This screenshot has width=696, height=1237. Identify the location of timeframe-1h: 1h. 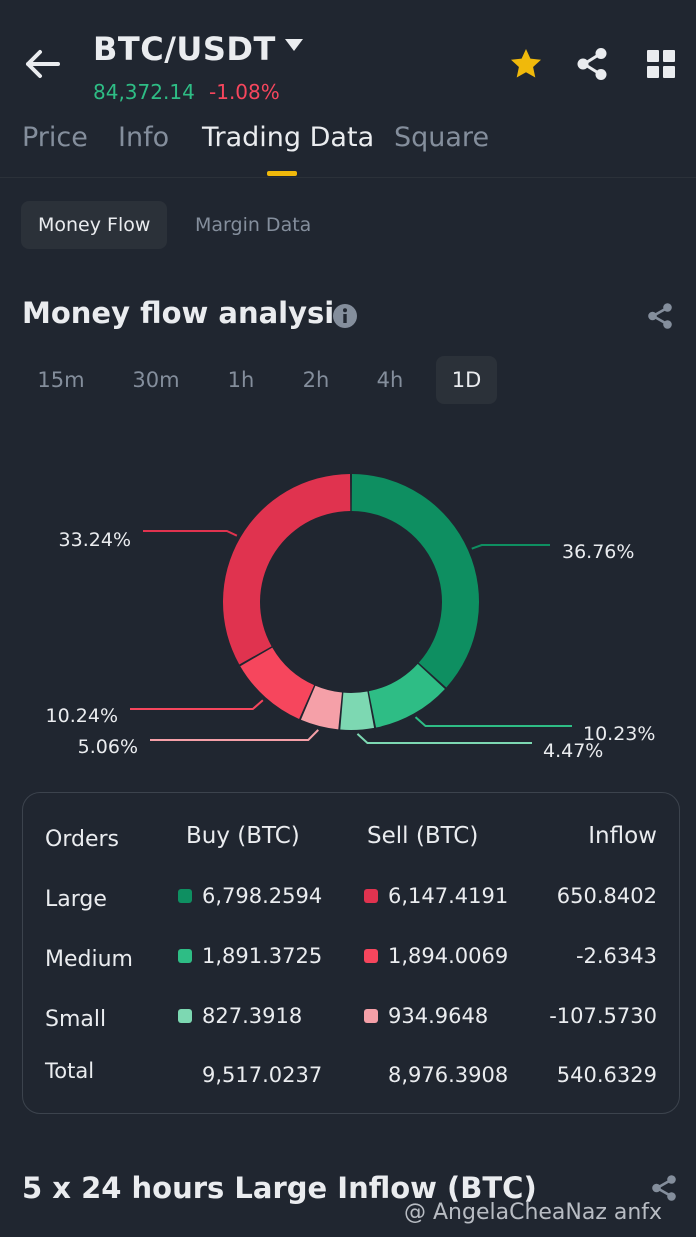
(241, 380).